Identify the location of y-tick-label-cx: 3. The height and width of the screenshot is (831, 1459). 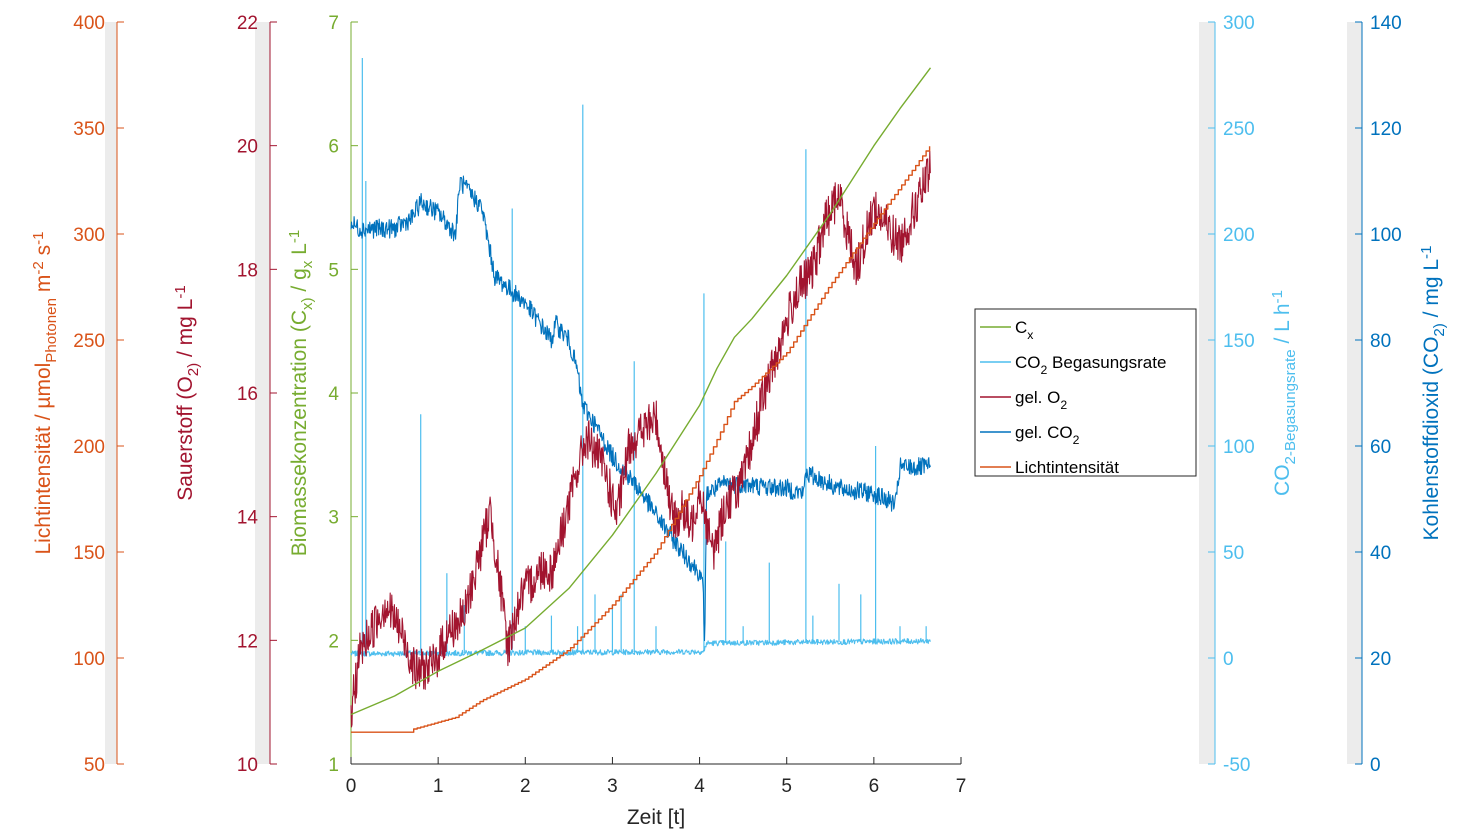
(333, 518).